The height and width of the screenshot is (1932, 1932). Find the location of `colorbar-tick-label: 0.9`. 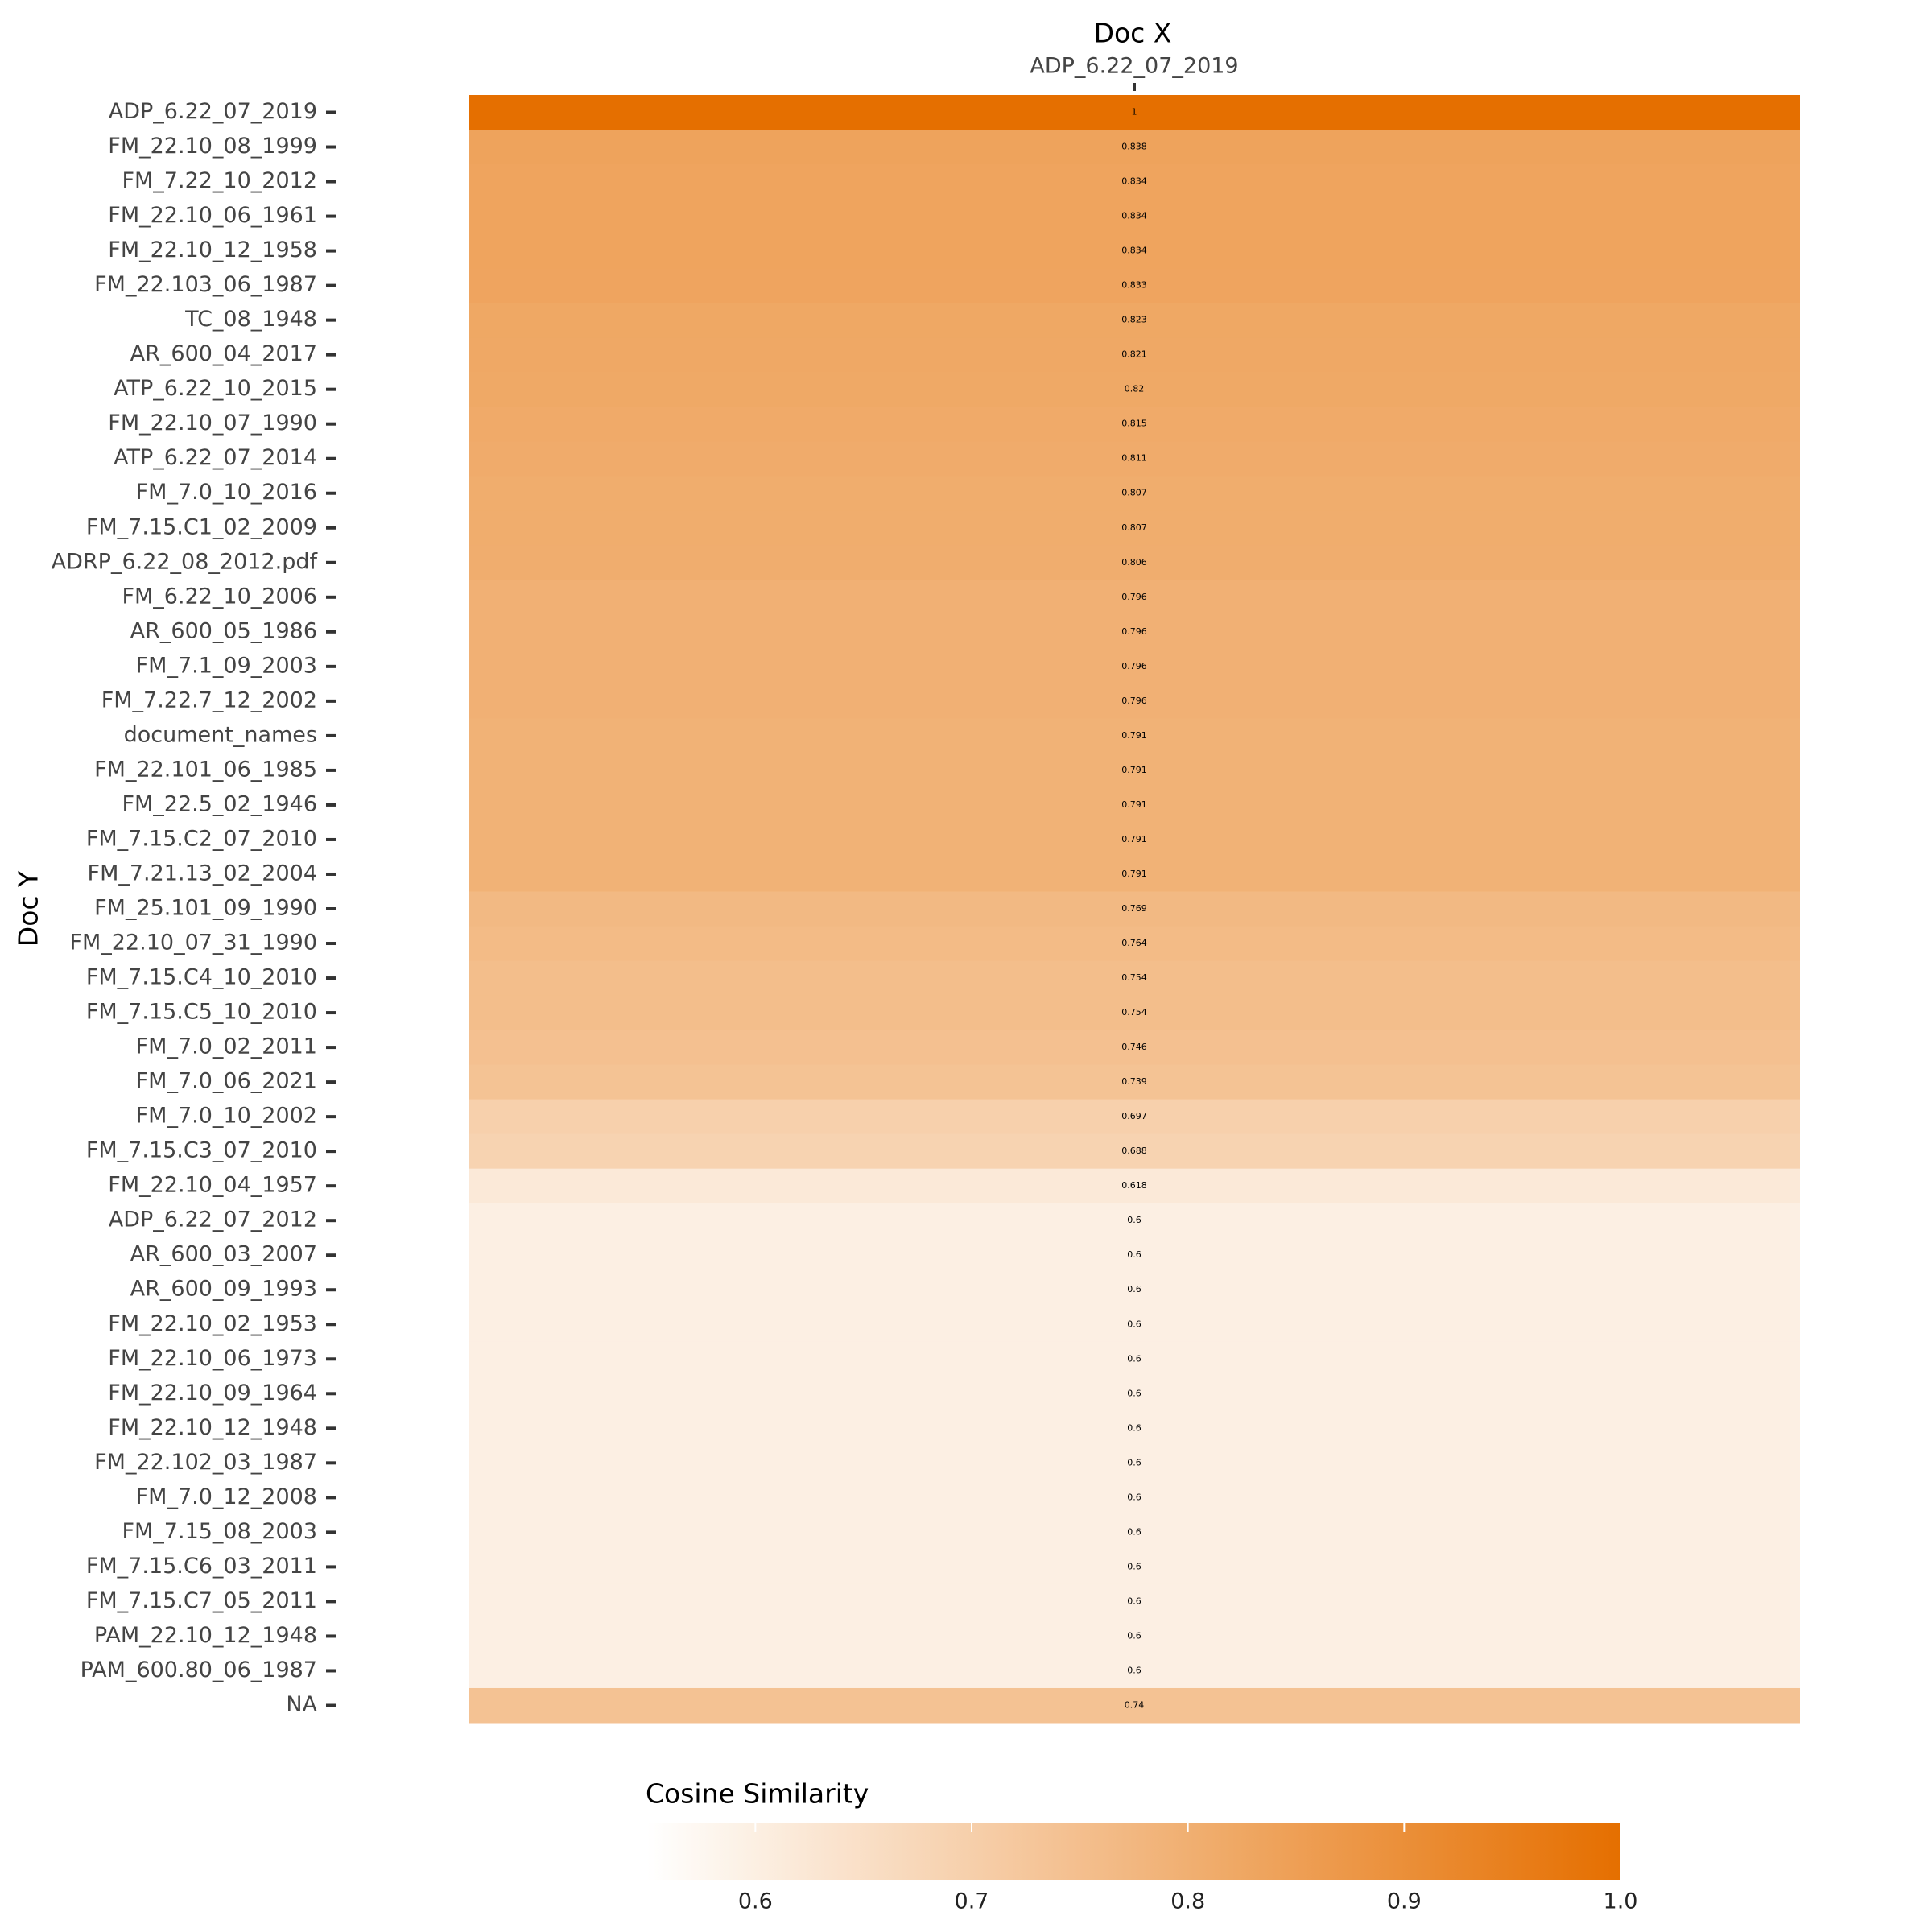

colorbar-tick-label: 0.9 is located at coordinates (1404, 1901).